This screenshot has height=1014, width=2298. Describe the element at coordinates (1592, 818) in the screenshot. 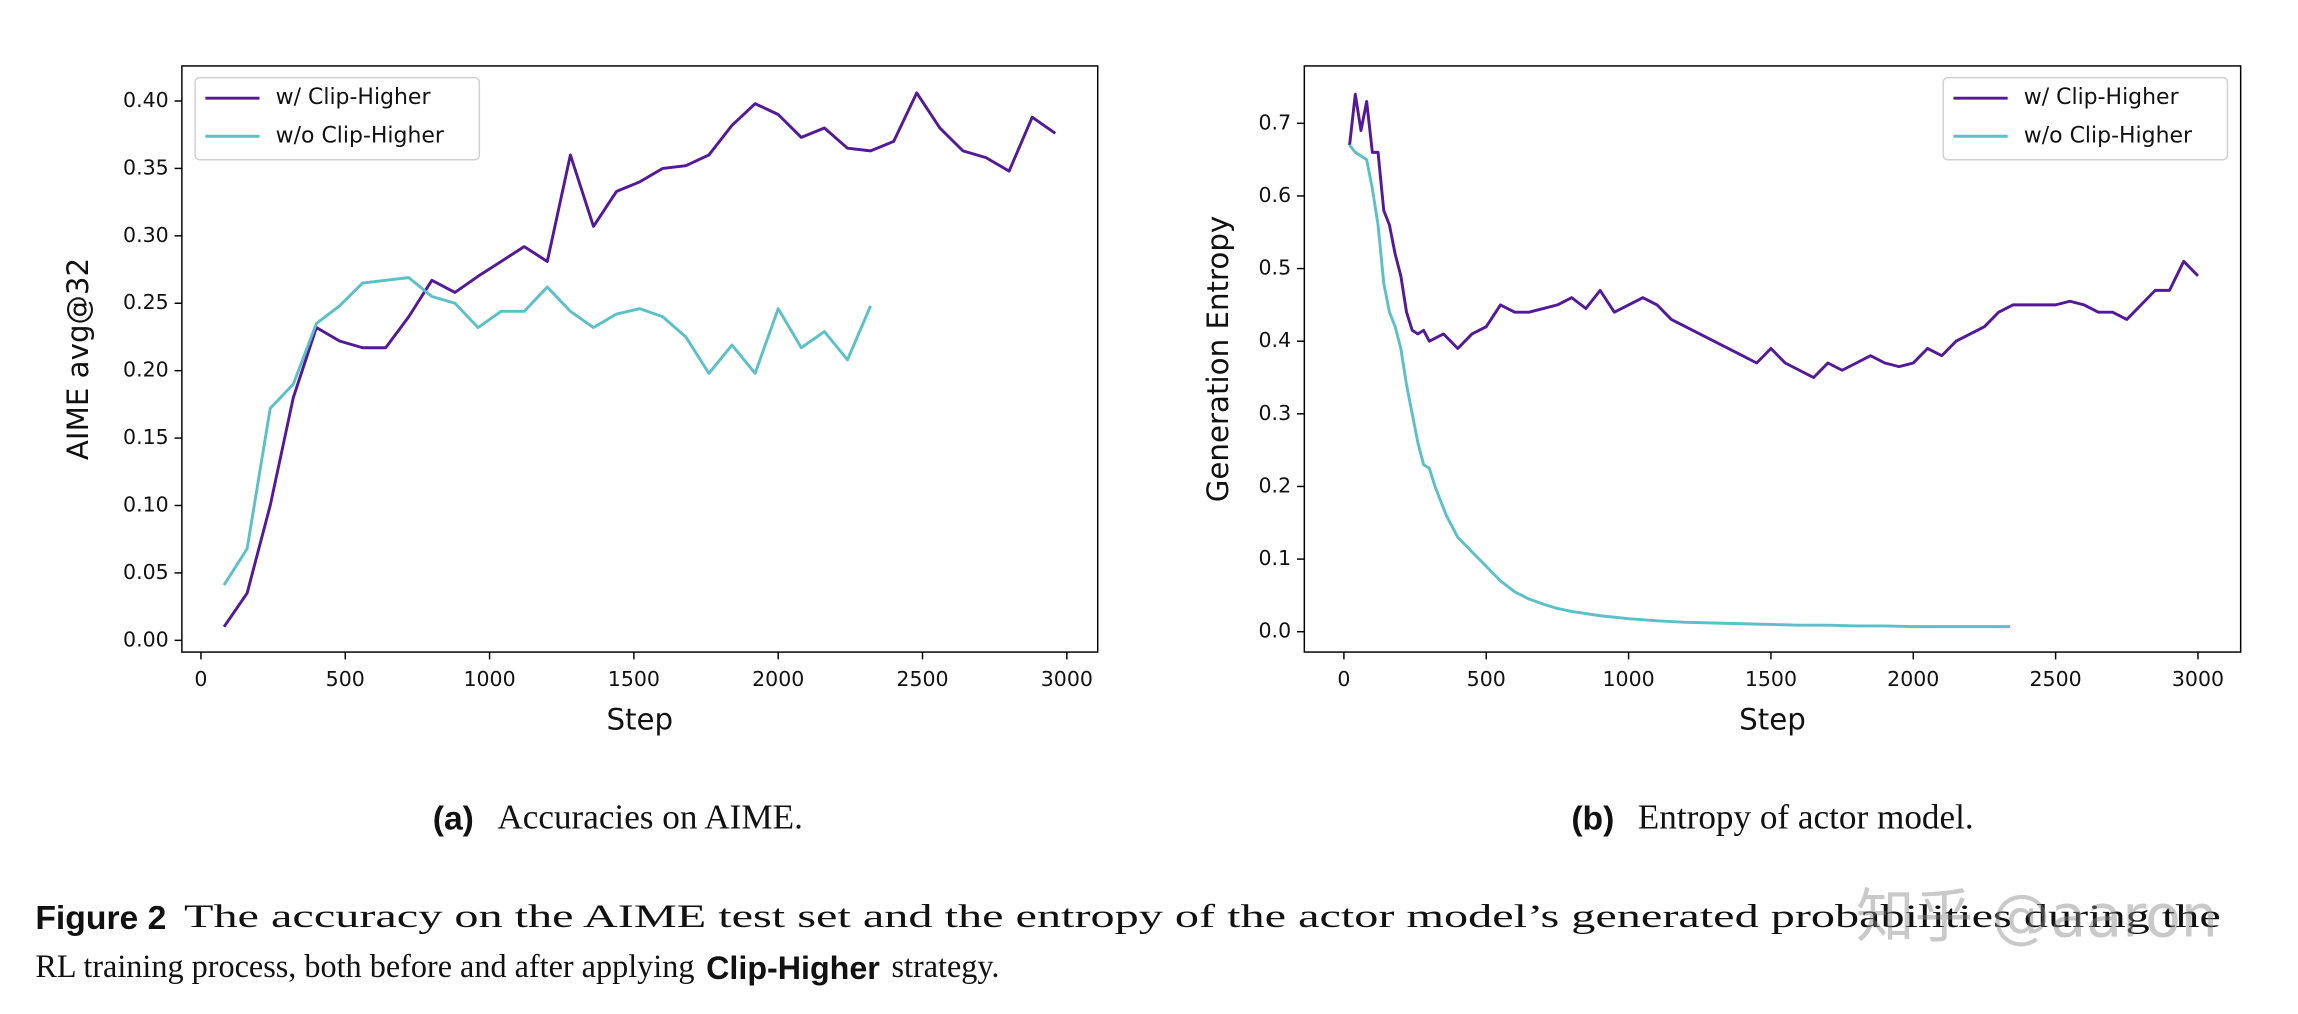

I see `subcaption-label: (b)` at that location.